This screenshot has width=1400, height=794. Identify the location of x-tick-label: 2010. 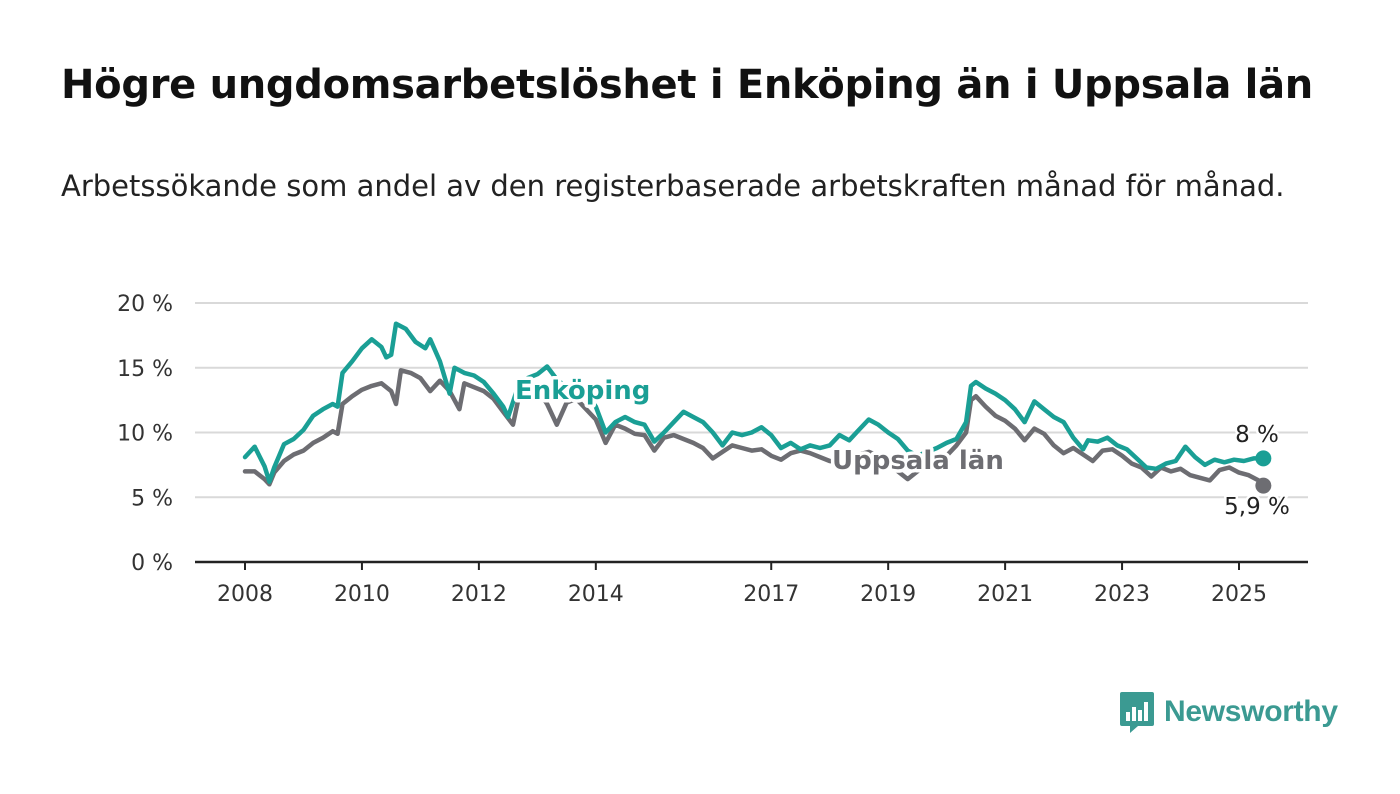
(362, 594).